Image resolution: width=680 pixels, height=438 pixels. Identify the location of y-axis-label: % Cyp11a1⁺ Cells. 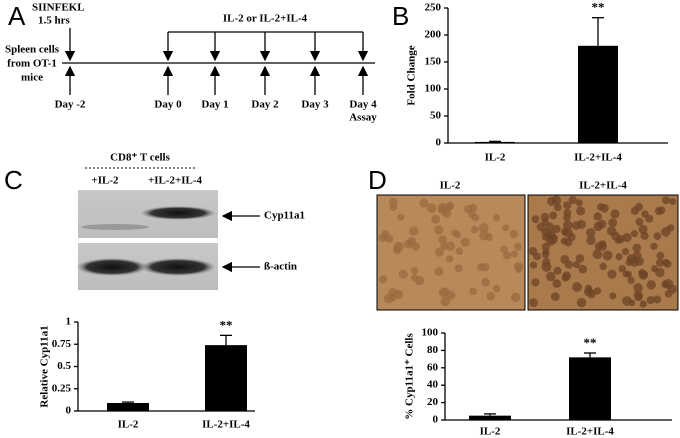
(410, 376).